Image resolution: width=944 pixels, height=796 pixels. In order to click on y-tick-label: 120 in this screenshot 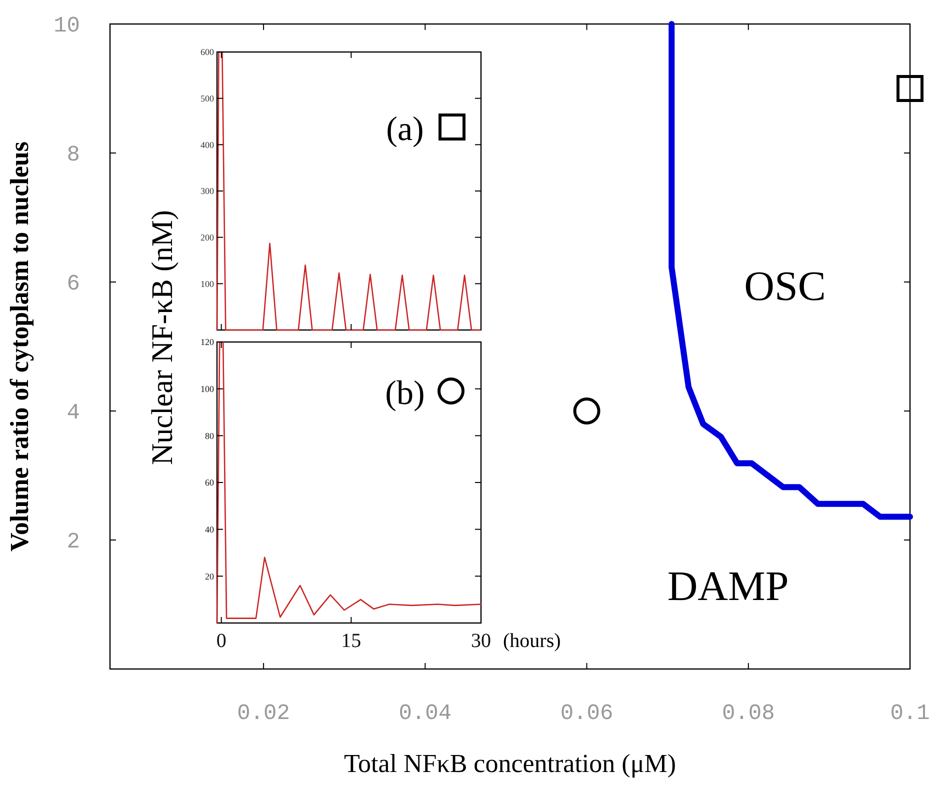, I will do `click(207, 342)`.